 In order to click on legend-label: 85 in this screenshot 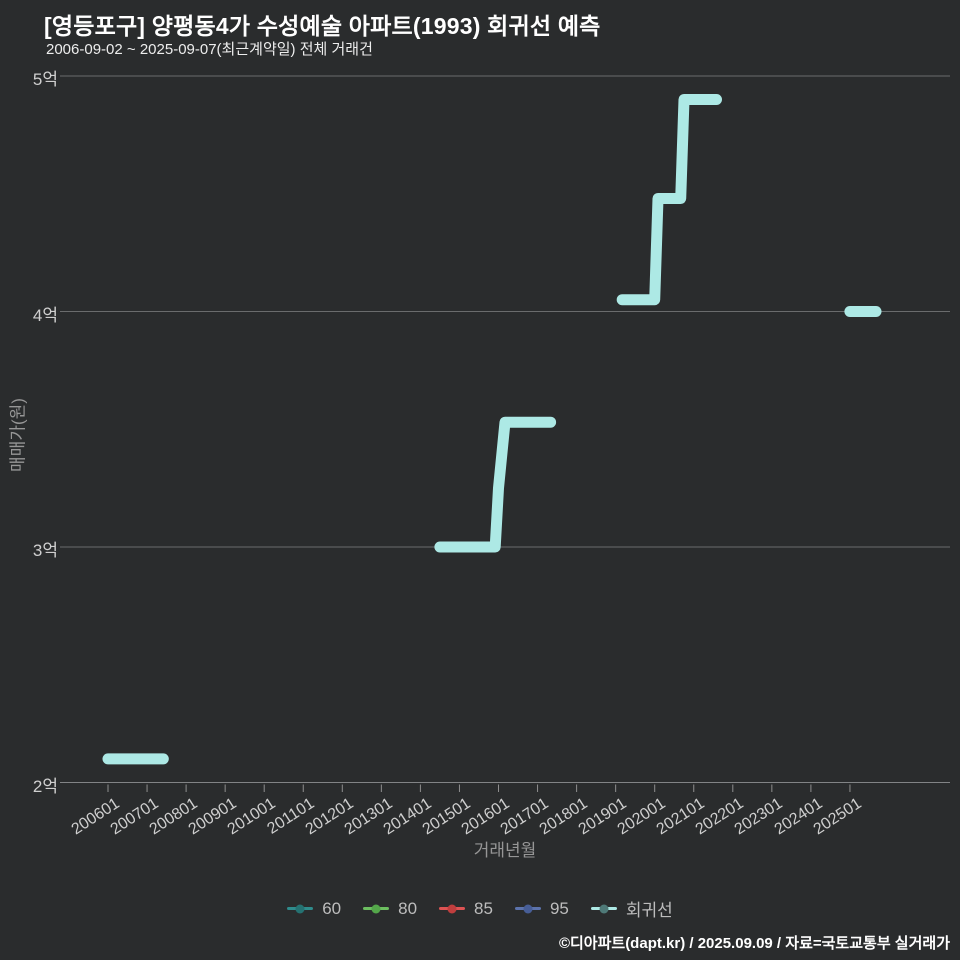, I will do `click(483, 908)`.